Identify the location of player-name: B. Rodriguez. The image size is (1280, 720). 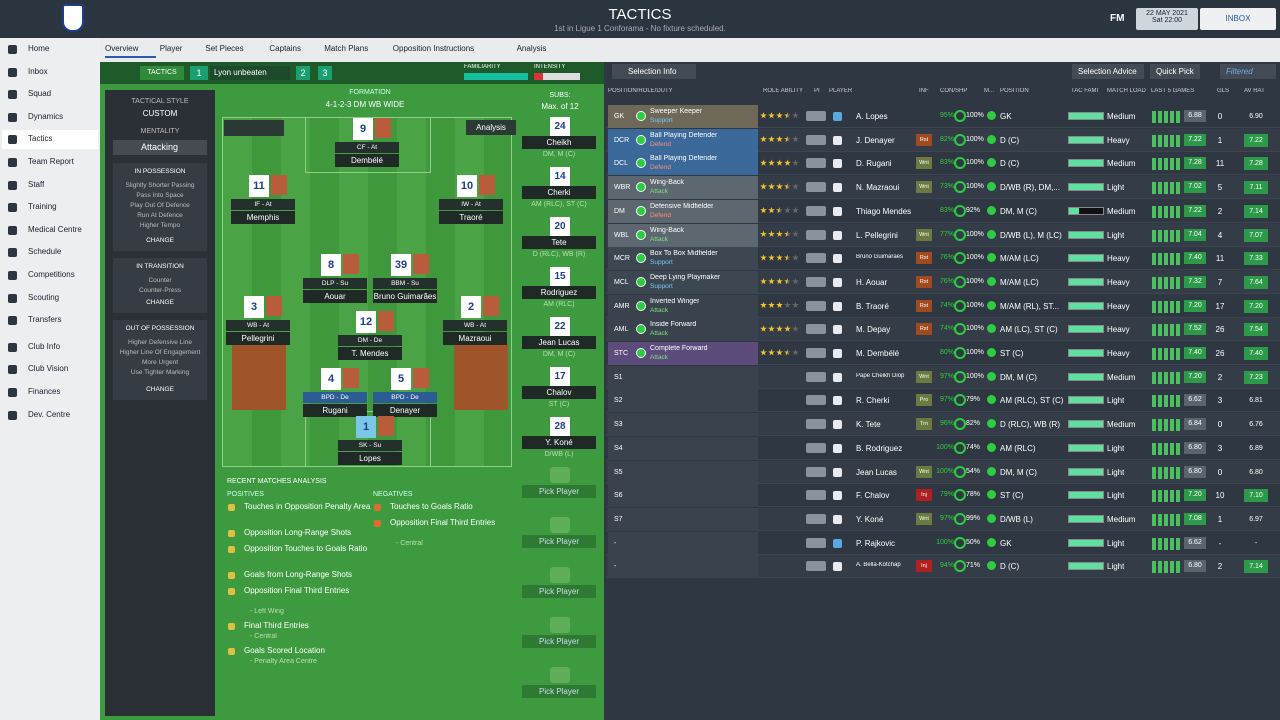
(879, 448).